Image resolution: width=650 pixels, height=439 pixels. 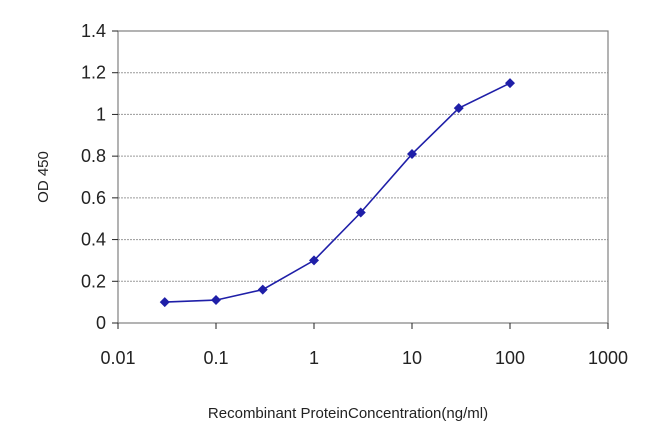 I want to click on y-tick-label: 0.4, so click(x=93, y=240).